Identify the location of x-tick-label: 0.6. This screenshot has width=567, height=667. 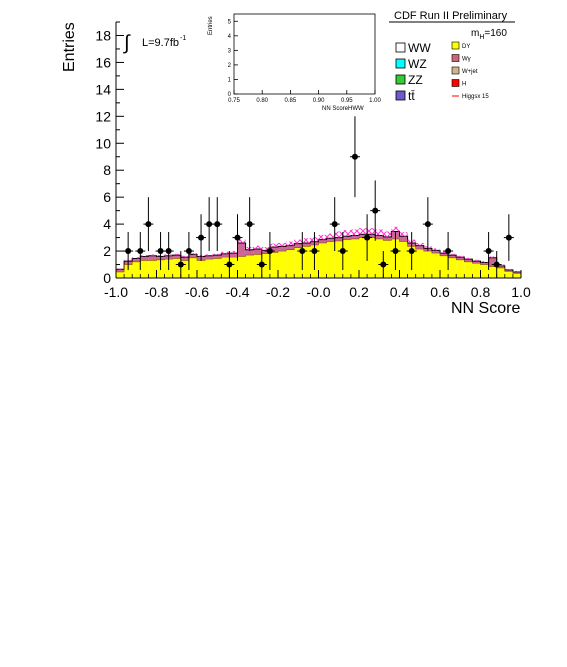
(440, 292).